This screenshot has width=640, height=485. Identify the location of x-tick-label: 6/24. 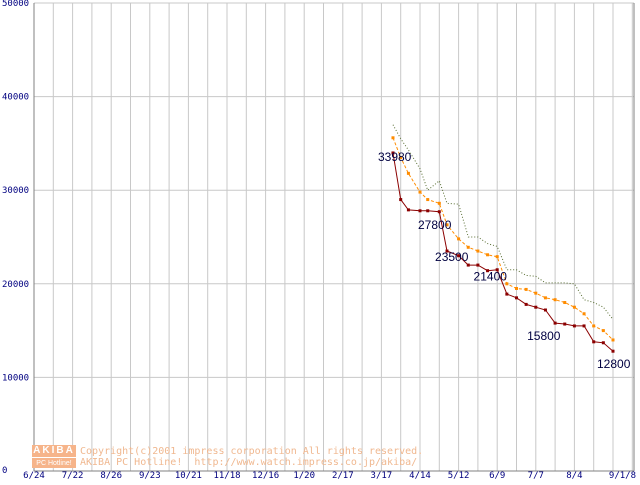
(34, 475).